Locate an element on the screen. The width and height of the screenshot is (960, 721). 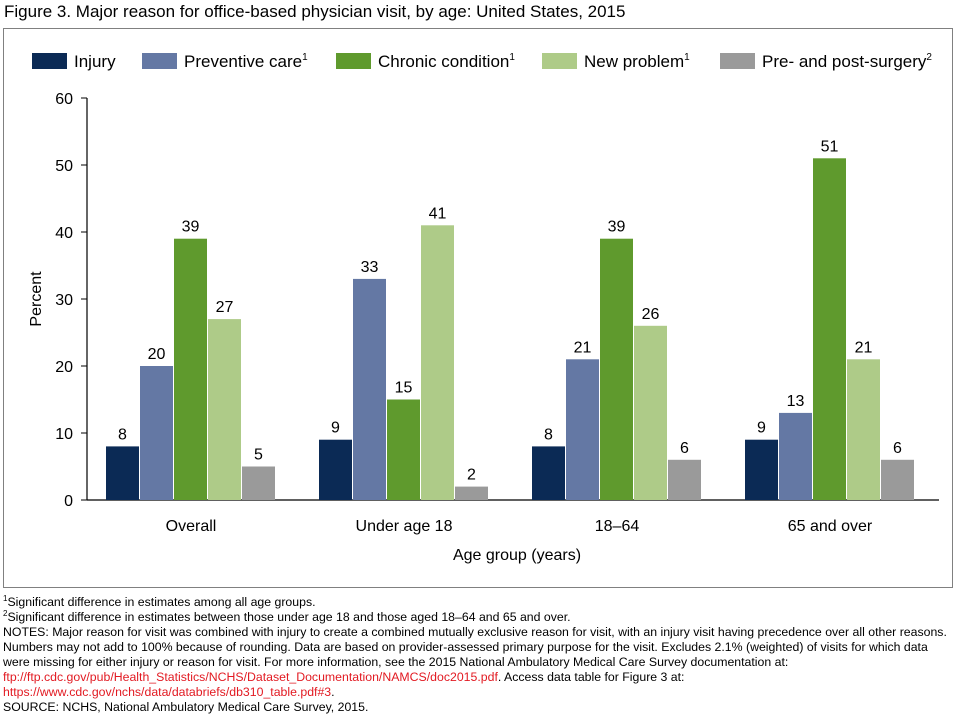
y-tick-label: 50 is located at coordinates (64, 166).